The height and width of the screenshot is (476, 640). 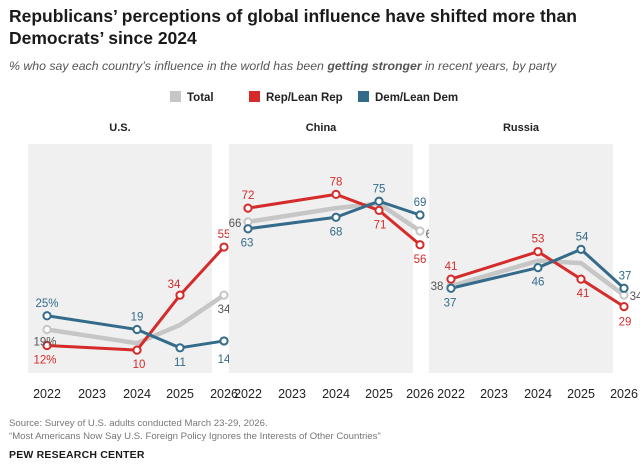 I want to click on legend-label-dem: Dem/Lean Dem, so click(x=417, y=98).